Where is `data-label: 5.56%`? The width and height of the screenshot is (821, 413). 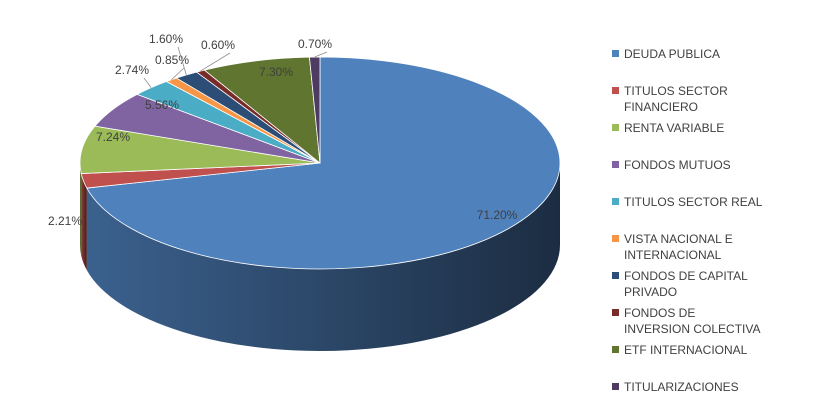 data-label: 5.56% is located at coordinates (162, 105).